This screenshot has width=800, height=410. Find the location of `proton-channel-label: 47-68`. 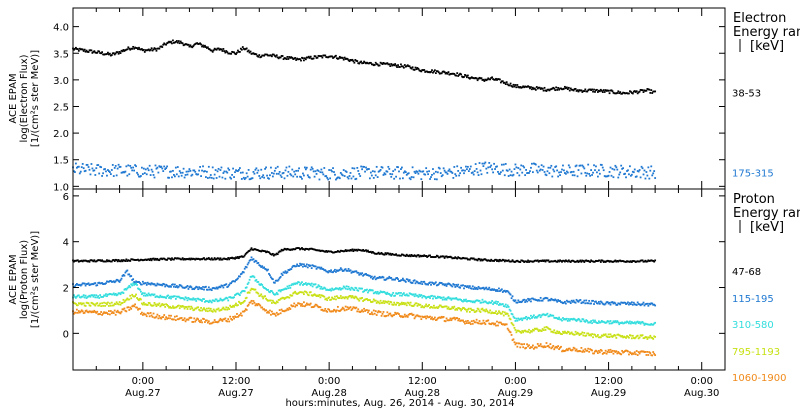

proton-channel-label: 47-68 is located at coordinates (746, 272).